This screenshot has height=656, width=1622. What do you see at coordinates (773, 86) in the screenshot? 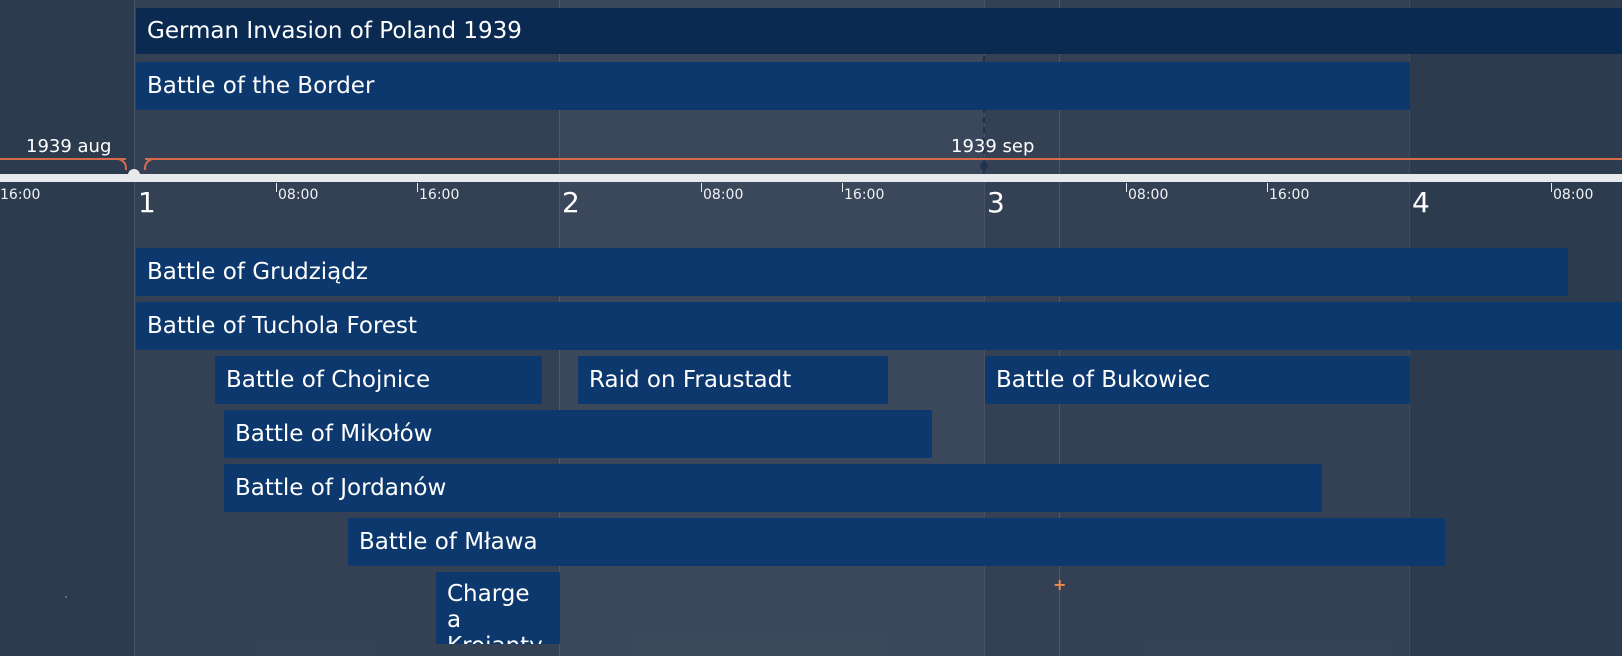
I see `event-bar: Battle of the Border` at bounding box center [773, 86].